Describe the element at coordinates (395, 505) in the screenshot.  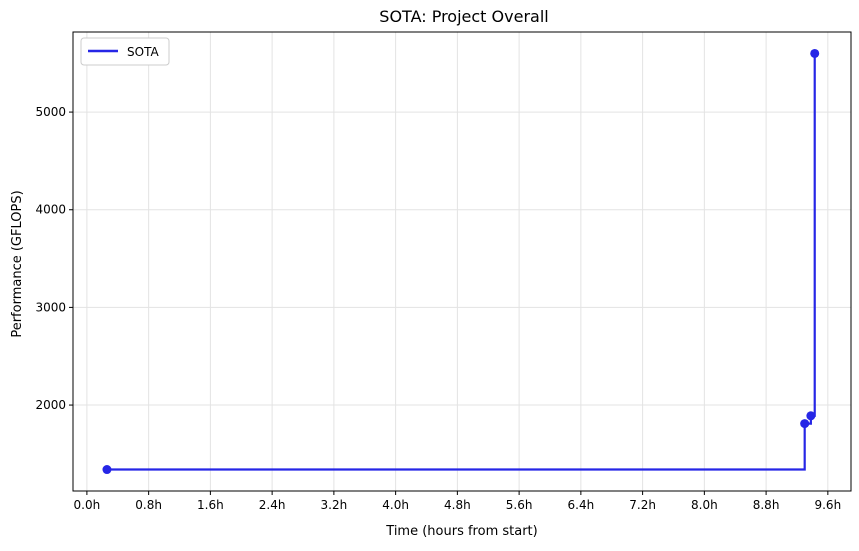
I see `x-tick-label: 4.0h` at that location.